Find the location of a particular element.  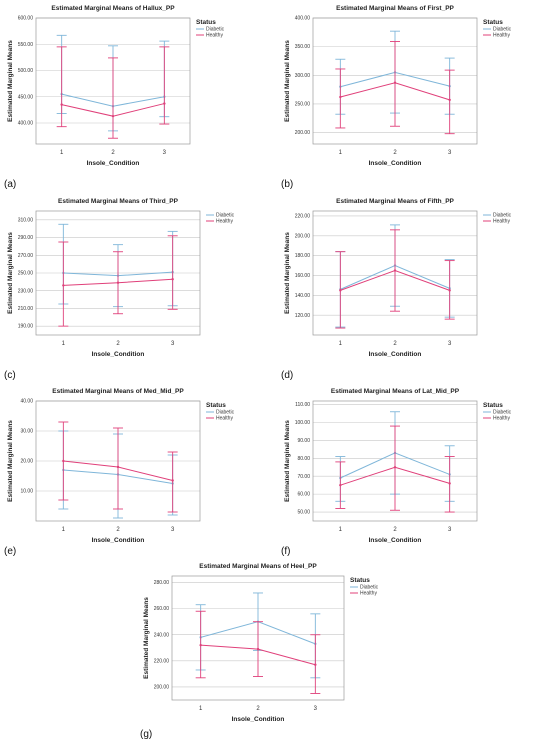

y-tick-label: 20.00 is located at coordinates (26, 462).